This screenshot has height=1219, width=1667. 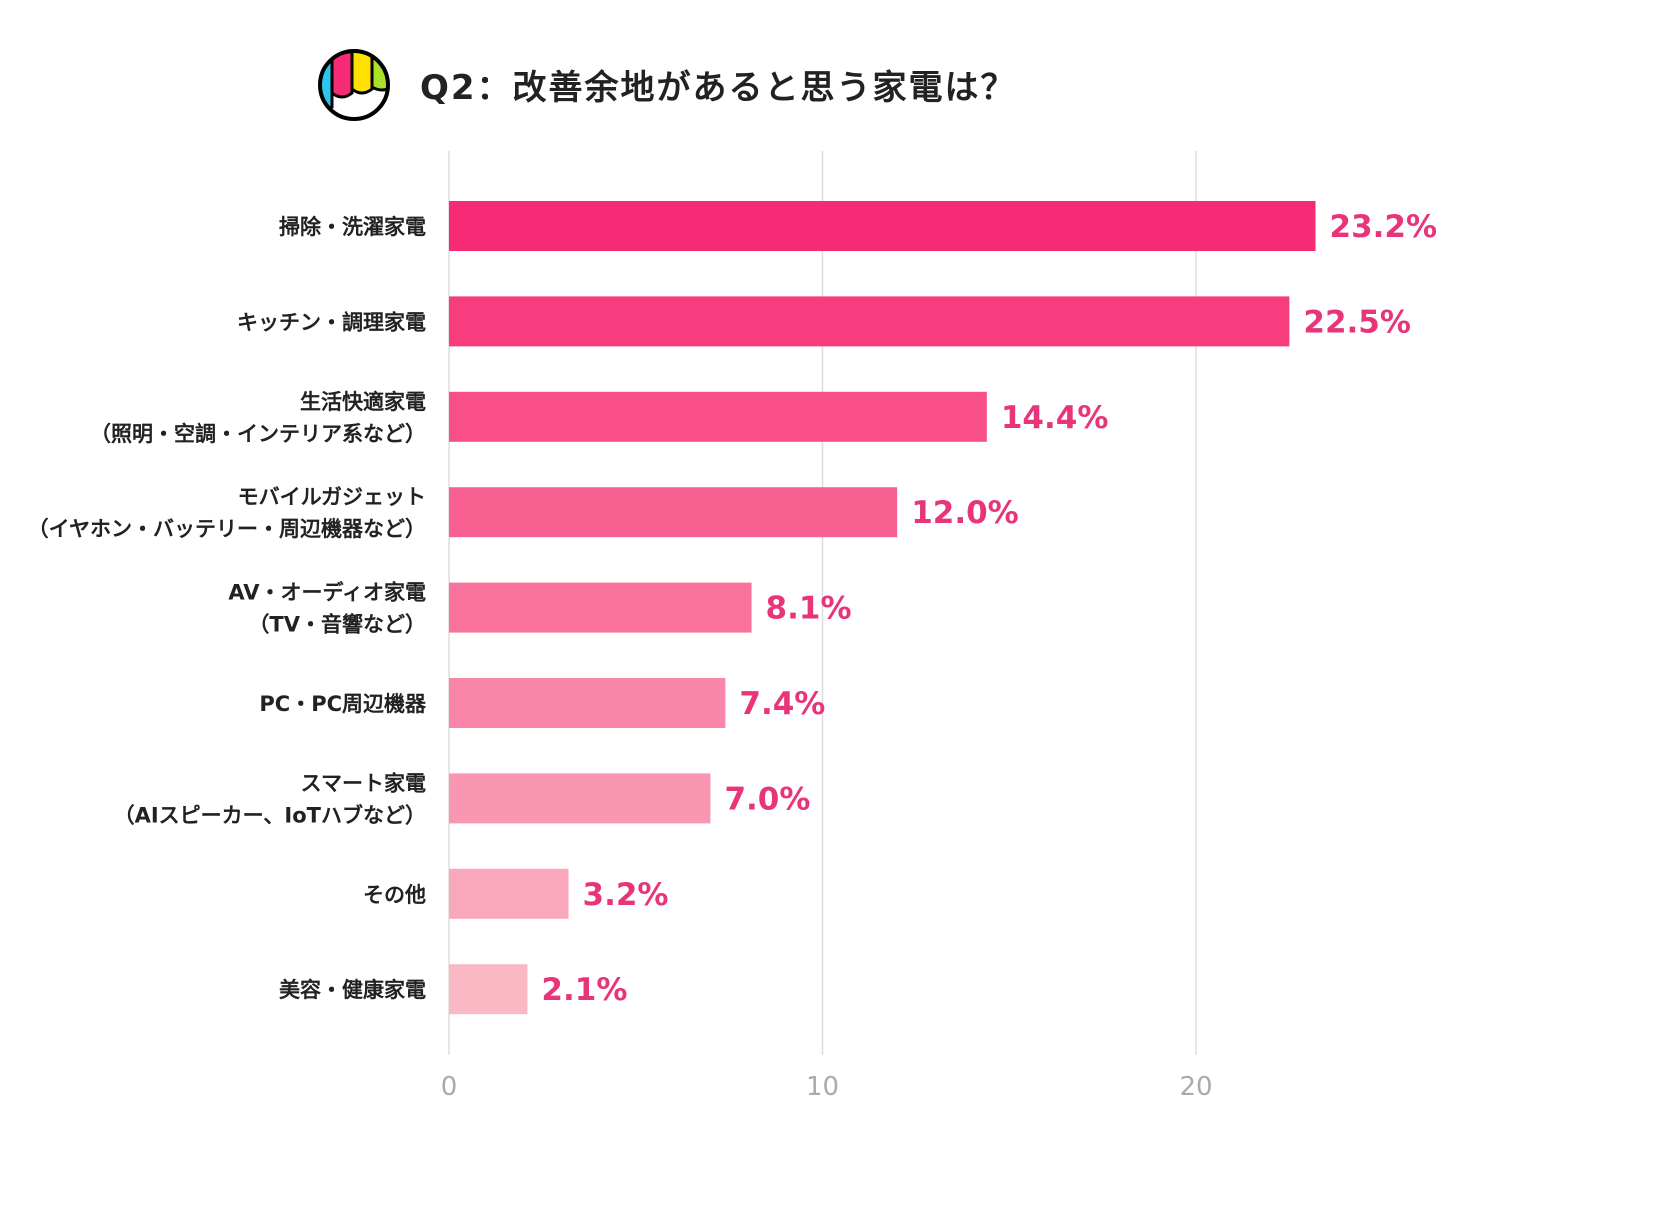 What do you see at coordinates (363, 402) in the screenshot?
I see `category-label: 生活快適家電` at bounding box center [363, 402].